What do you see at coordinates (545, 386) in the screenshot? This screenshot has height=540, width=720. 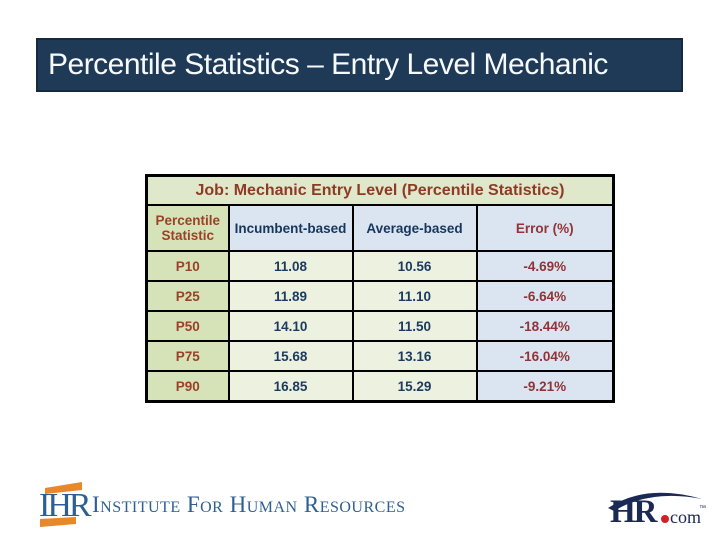 I see `cell-error: -9.21%` at bounding box center [545, 386].